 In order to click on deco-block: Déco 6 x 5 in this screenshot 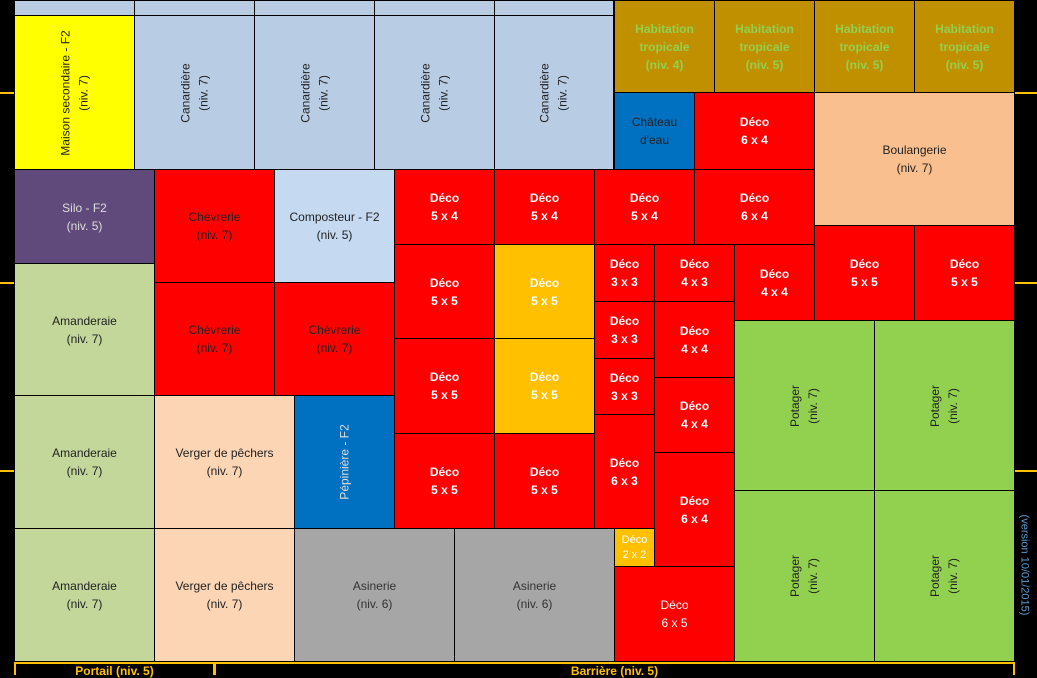, I will do `click(674, 614)`.